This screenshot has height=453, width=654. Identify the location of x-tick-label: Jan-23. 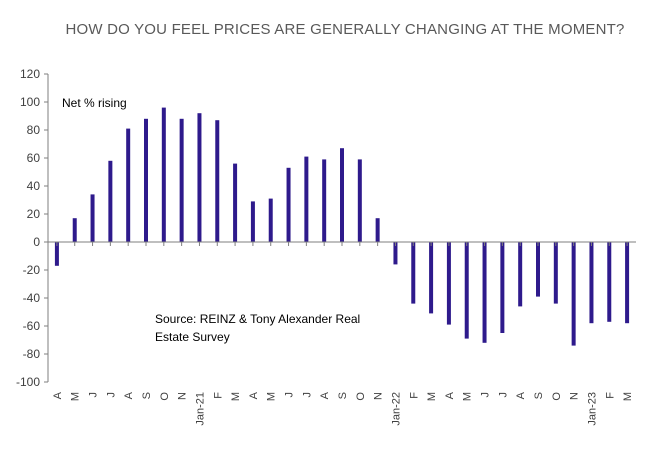
(592, 409).